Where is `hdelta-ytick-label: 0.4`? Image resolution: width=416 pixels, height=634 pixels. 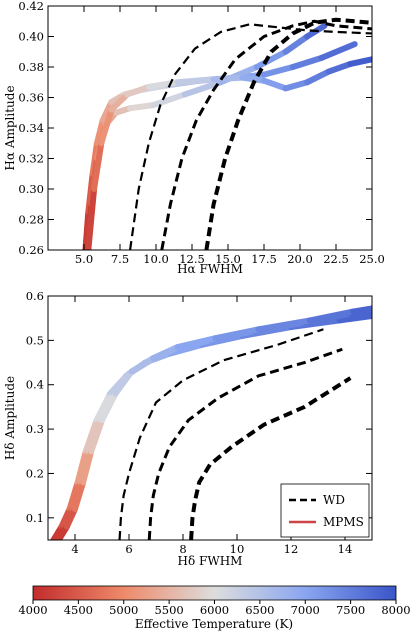 hdelta-ytick-label: 0.4 is located at coordinates (35, 385).